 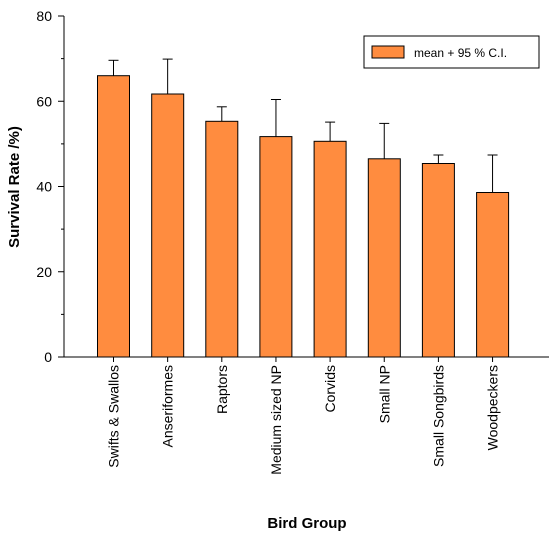 I want to click on legend-swatch, so click(x=388, y=52).